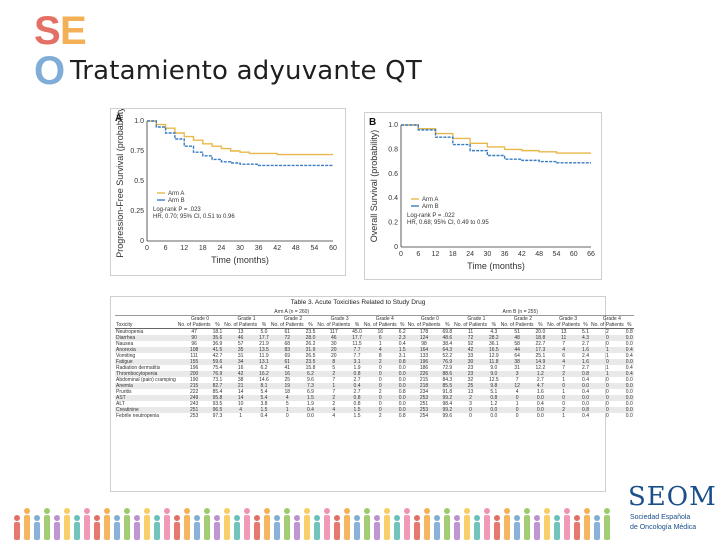 The height and width of the screenshot is (540, 720). I want to click on grade-header: Grade 0, so click(200, 319).